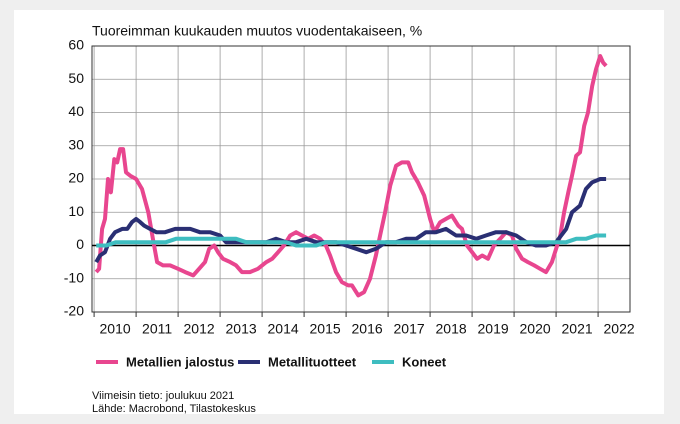 This screenshot has width=680, height=424. What do you see at coordinates (74, 277) in the screenshot?
I see `y-tick-label: -10` at bounding box center [74, 277].